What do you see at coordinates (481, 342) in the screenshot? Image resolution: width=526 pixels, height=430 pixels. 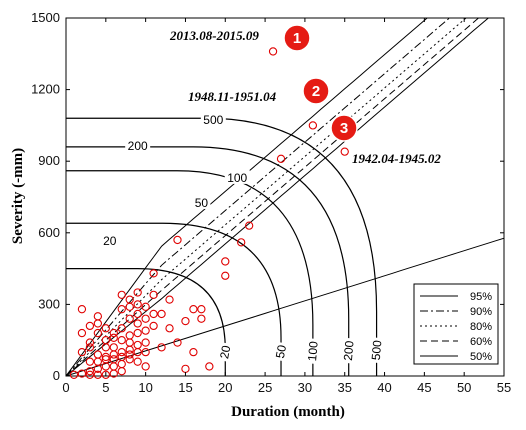 I see `legend-label: 60%` at bounding box center [481, 342].